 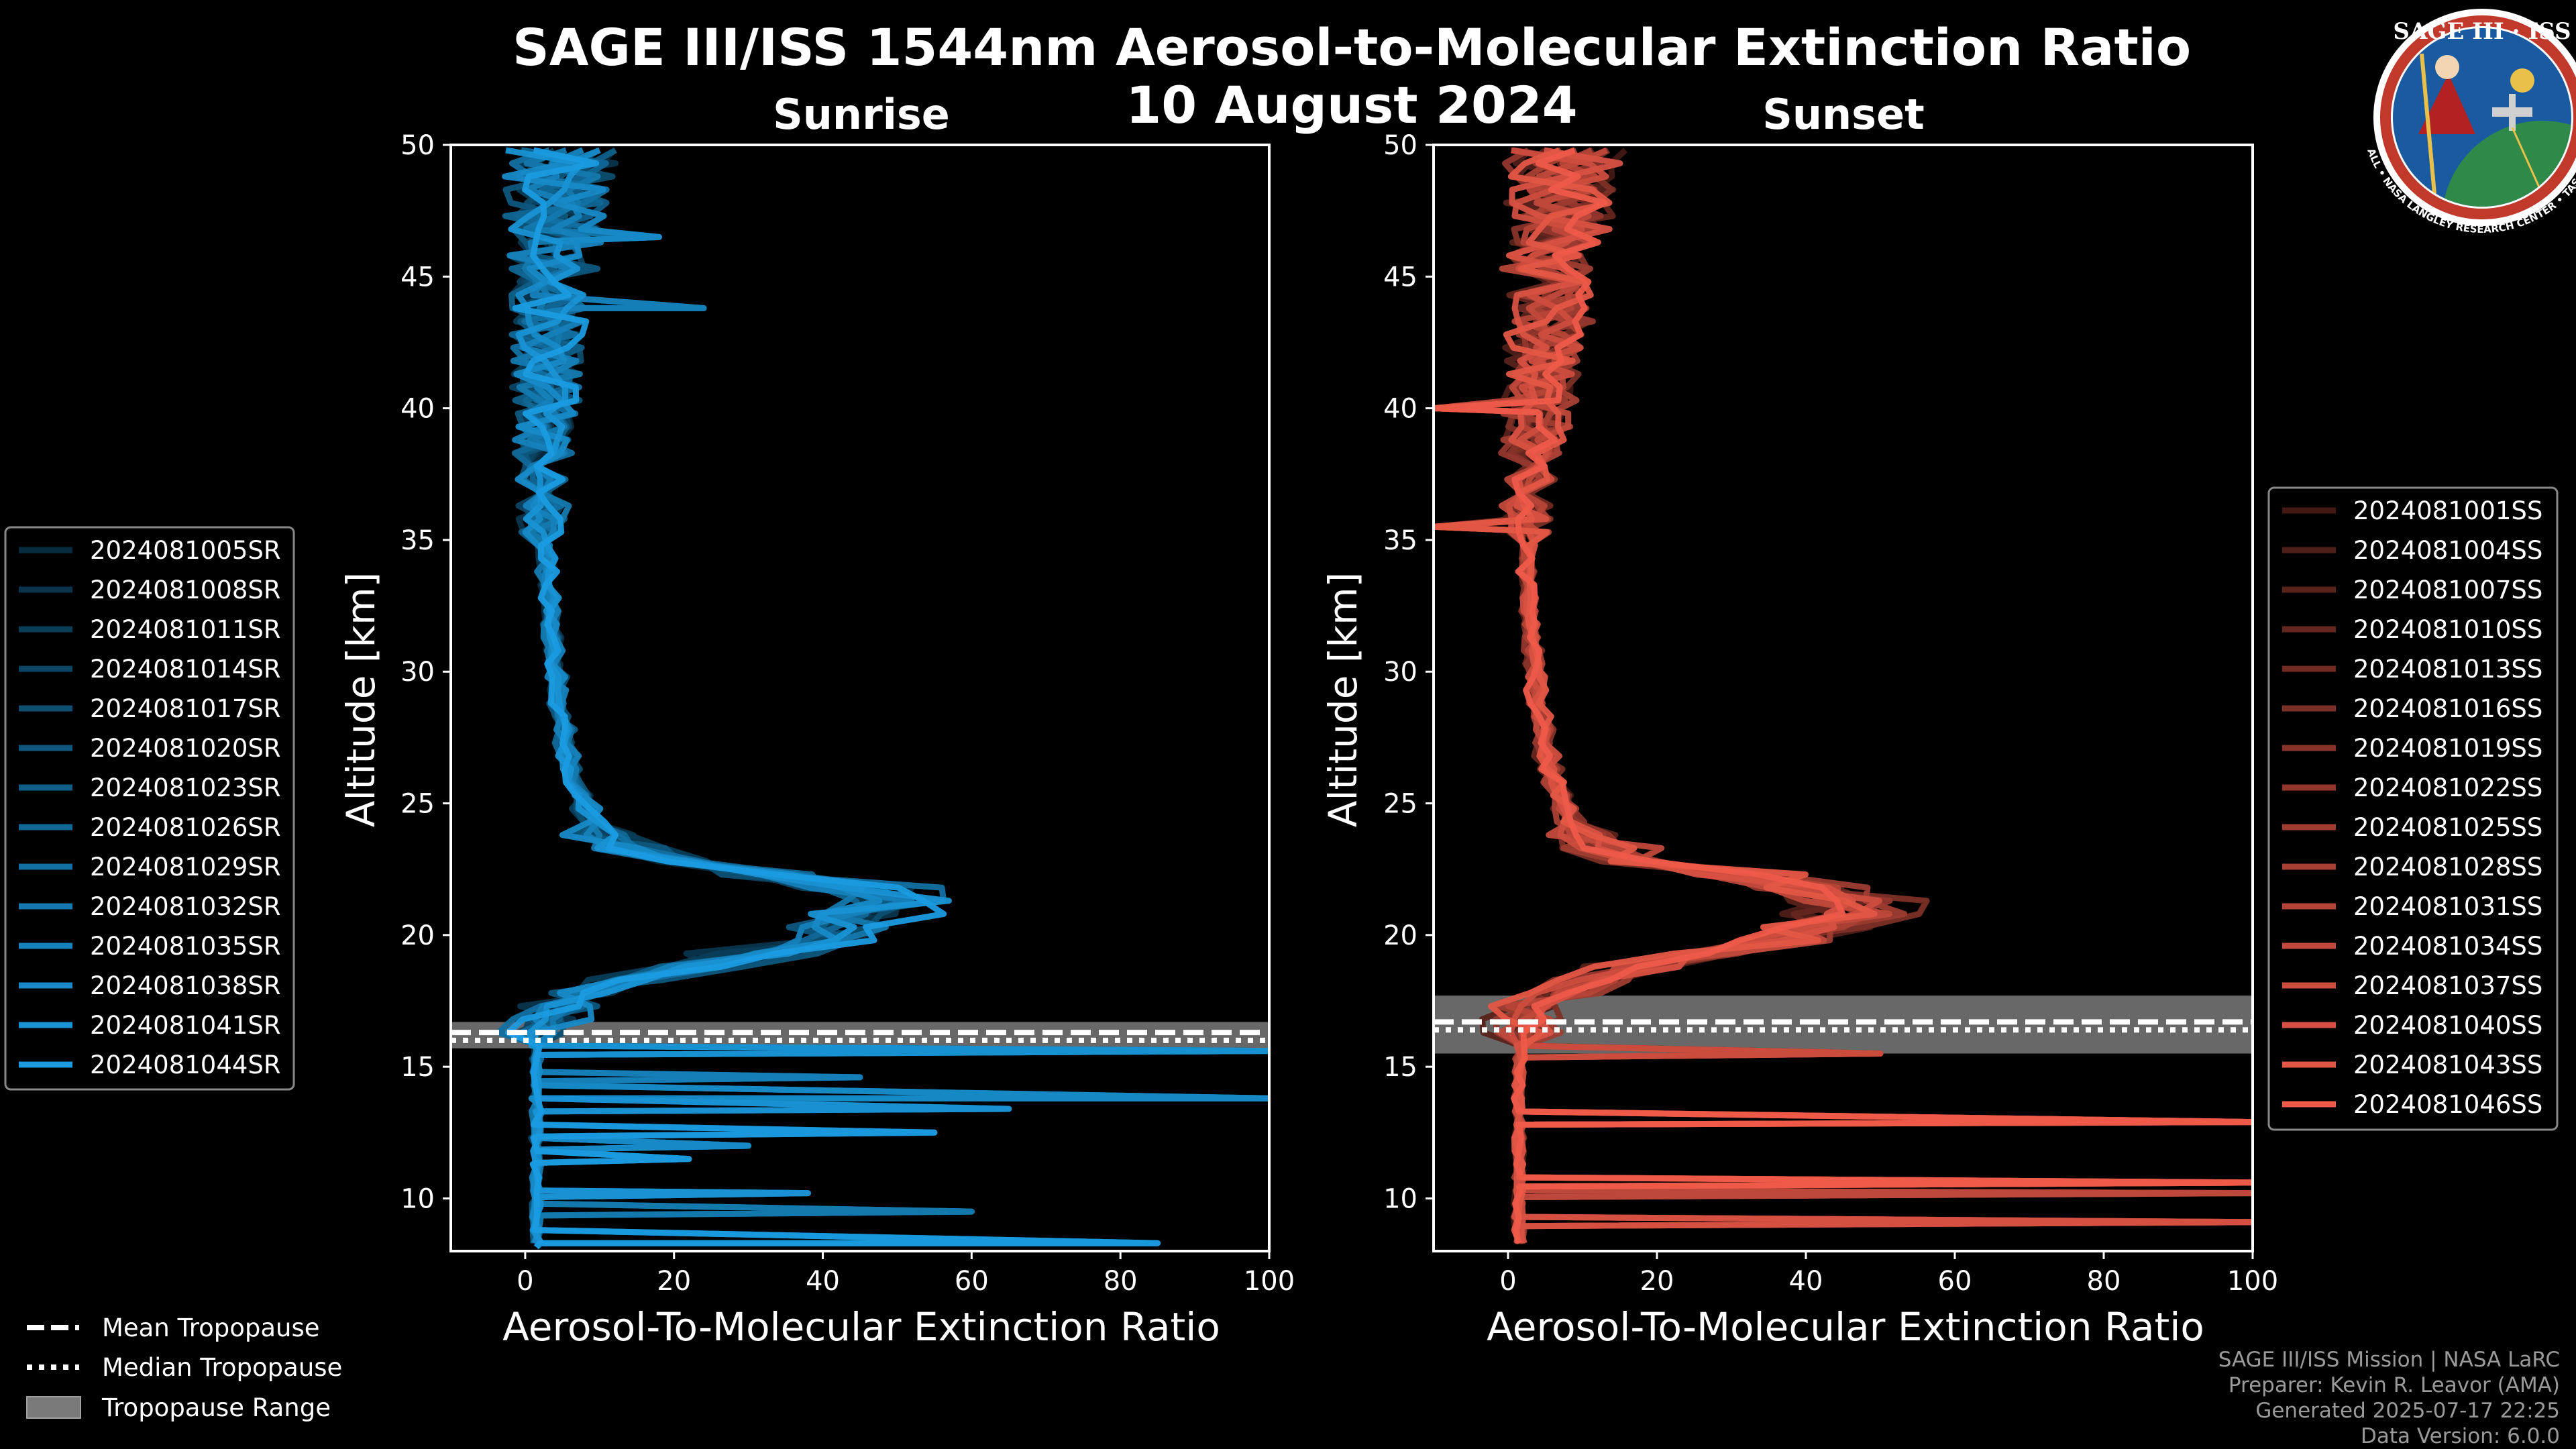 What do you see at coordinates (417, 277) in the screenshot?
I see `sunrise-ytick-label: 45` at bounding box center [417, 277].